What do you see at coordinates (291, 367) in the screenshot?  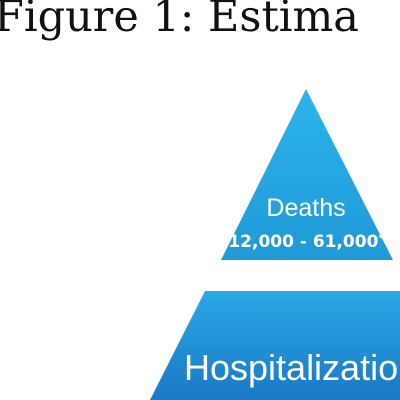 I see `tier-hospitalizations-label: Hospitalizatio` at bounding box center [291, 367].